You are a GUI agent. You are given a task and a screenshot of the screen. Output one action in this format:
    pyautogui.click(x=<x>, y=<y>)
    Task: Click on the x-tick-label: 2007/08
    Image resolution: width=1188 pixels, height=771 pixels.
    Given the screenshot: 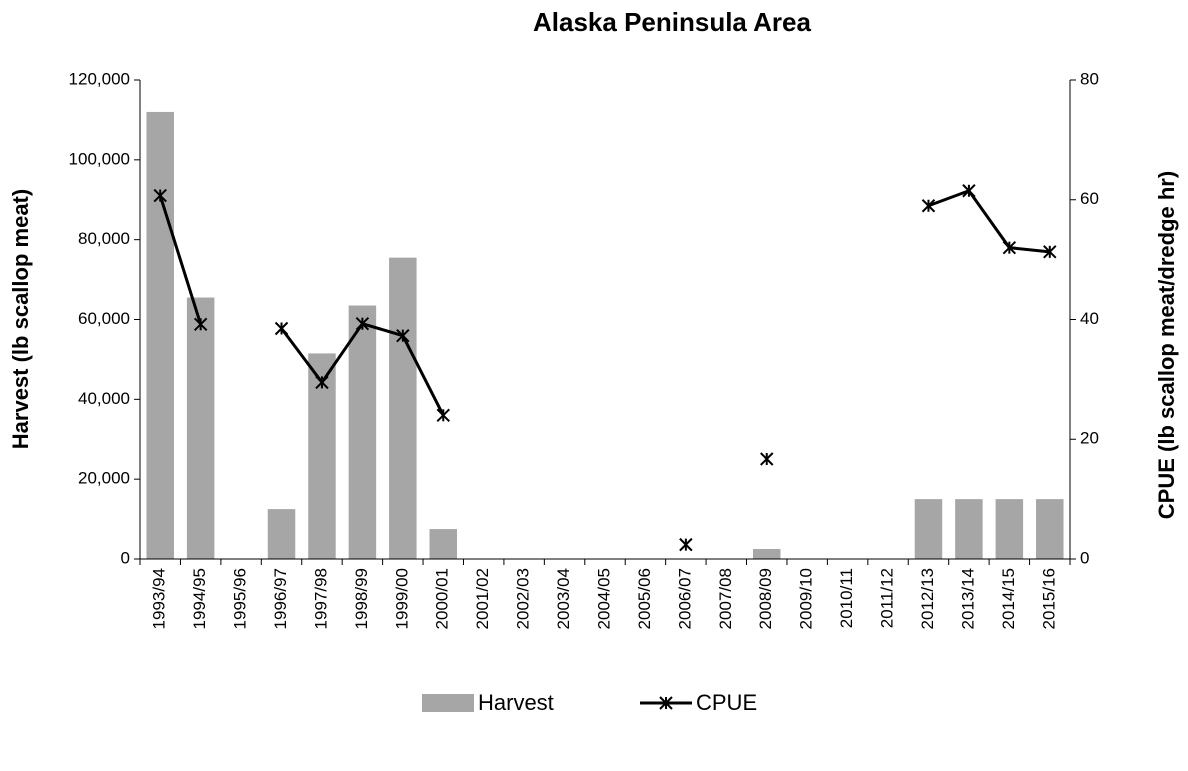 What is the action you would take?
    pyautogui.click(x=725, y=598)
    